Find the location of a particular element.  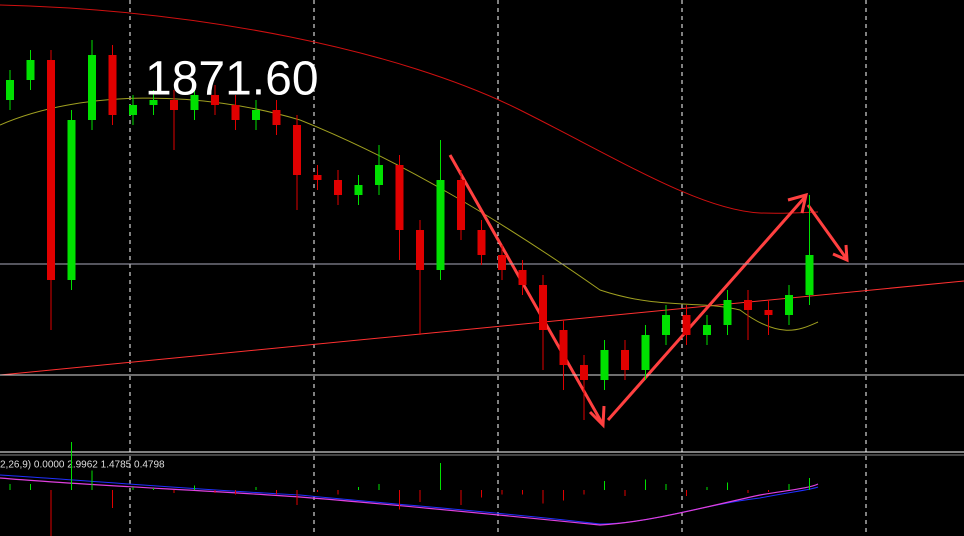

price-label: 1871.60 is located at coordinates (232, 79).